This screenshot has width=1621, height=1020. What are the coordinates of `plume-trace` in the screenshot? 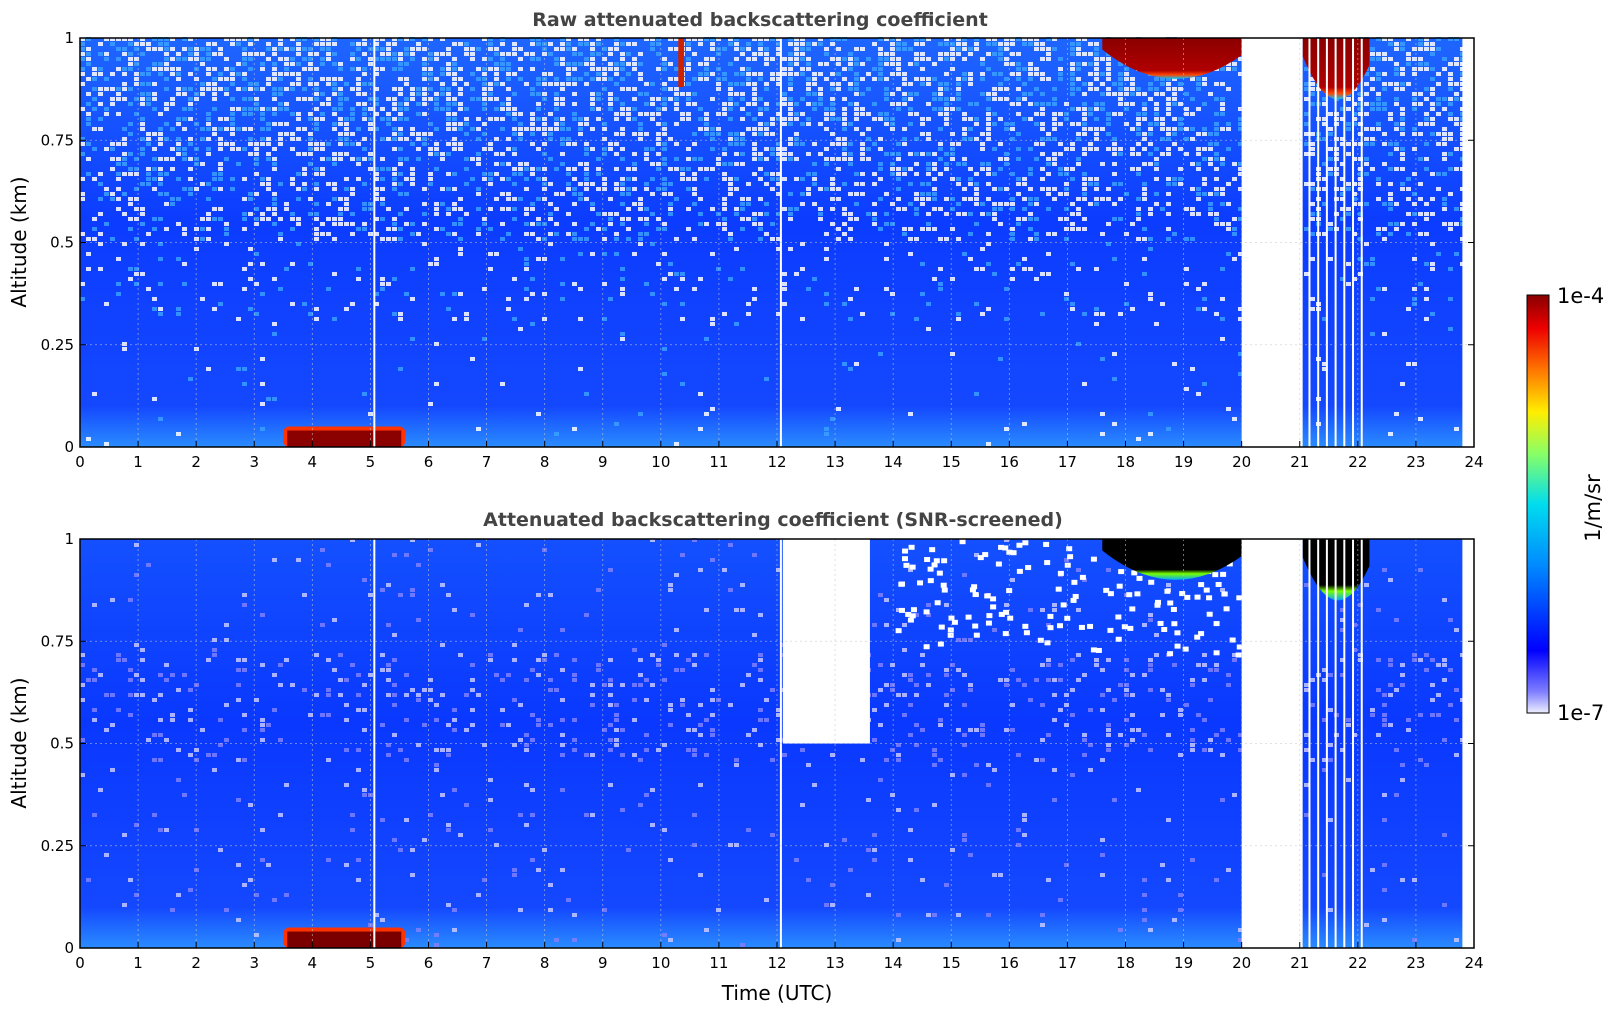 It's located at (681, 63).